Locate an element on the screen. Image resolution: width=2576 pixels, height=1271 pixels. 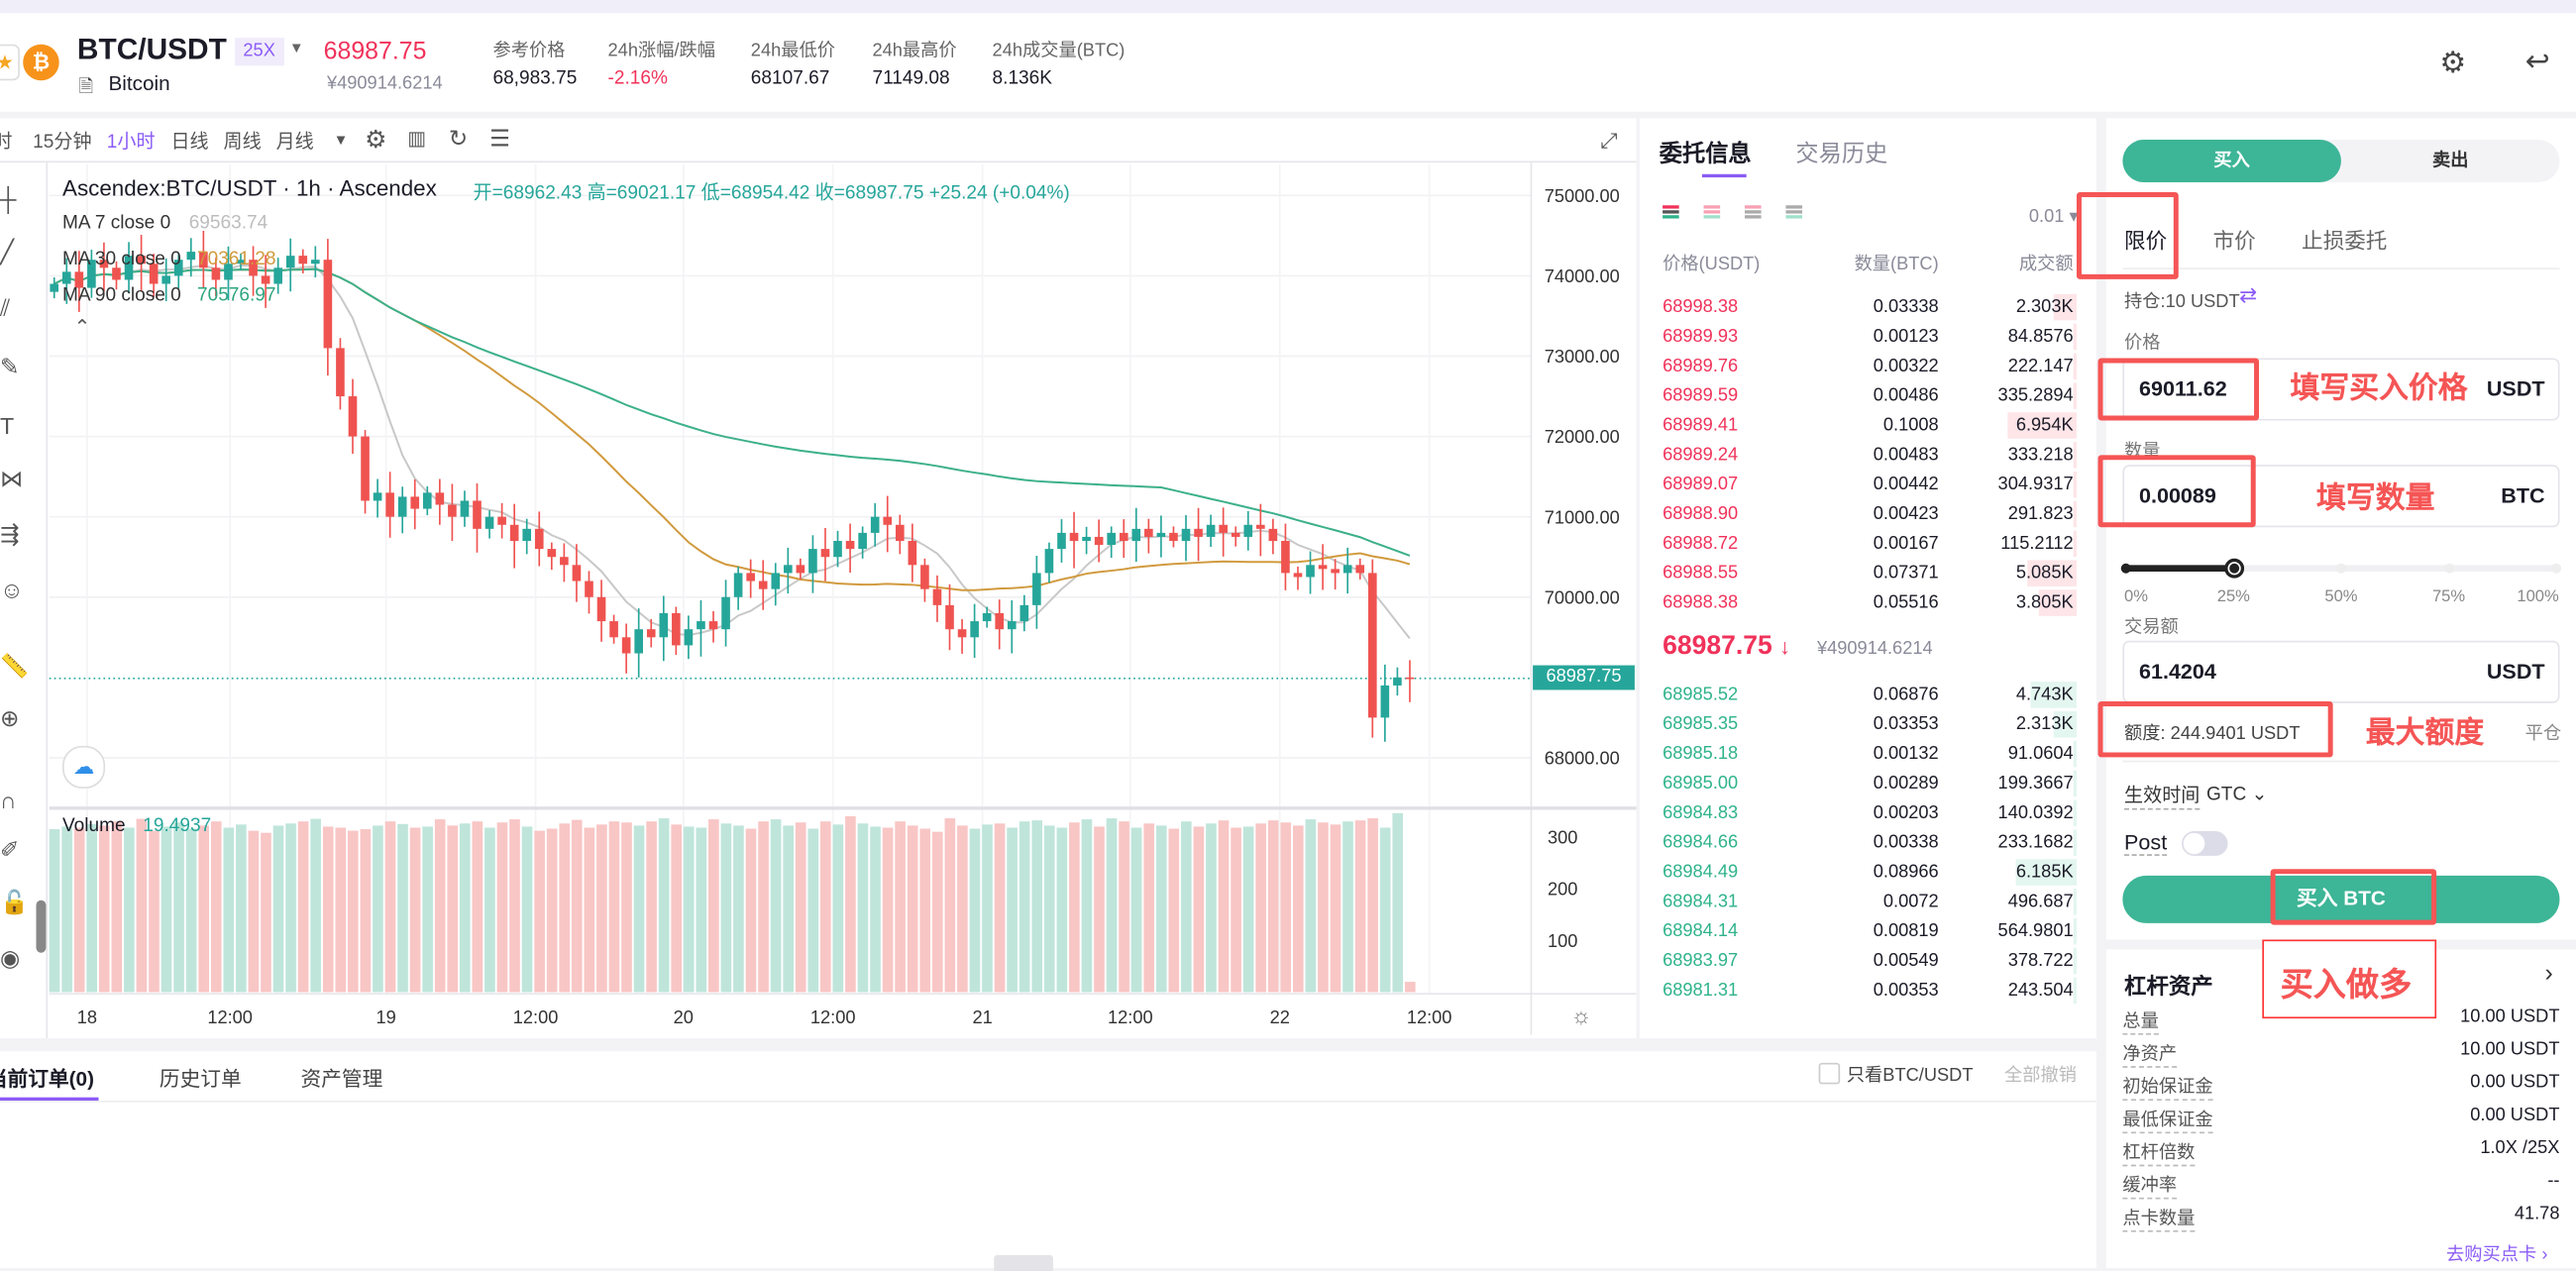
orderbook-row: 68989.76 0.00322 222.147 is located at coordinates (1868, 366).